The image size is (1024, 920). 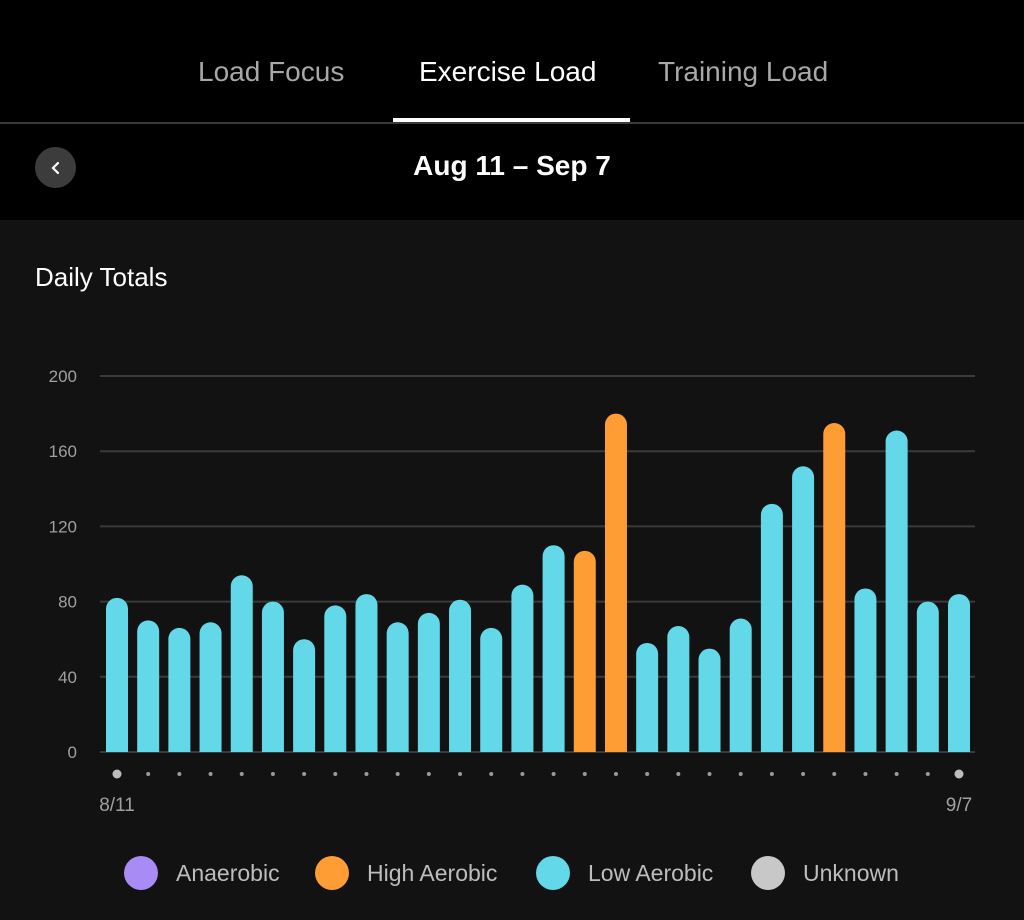 What do you see at coordinates (63, 451) in the screenshot?
I see `y-tick-label: 160` at bounding box center [63, 451].